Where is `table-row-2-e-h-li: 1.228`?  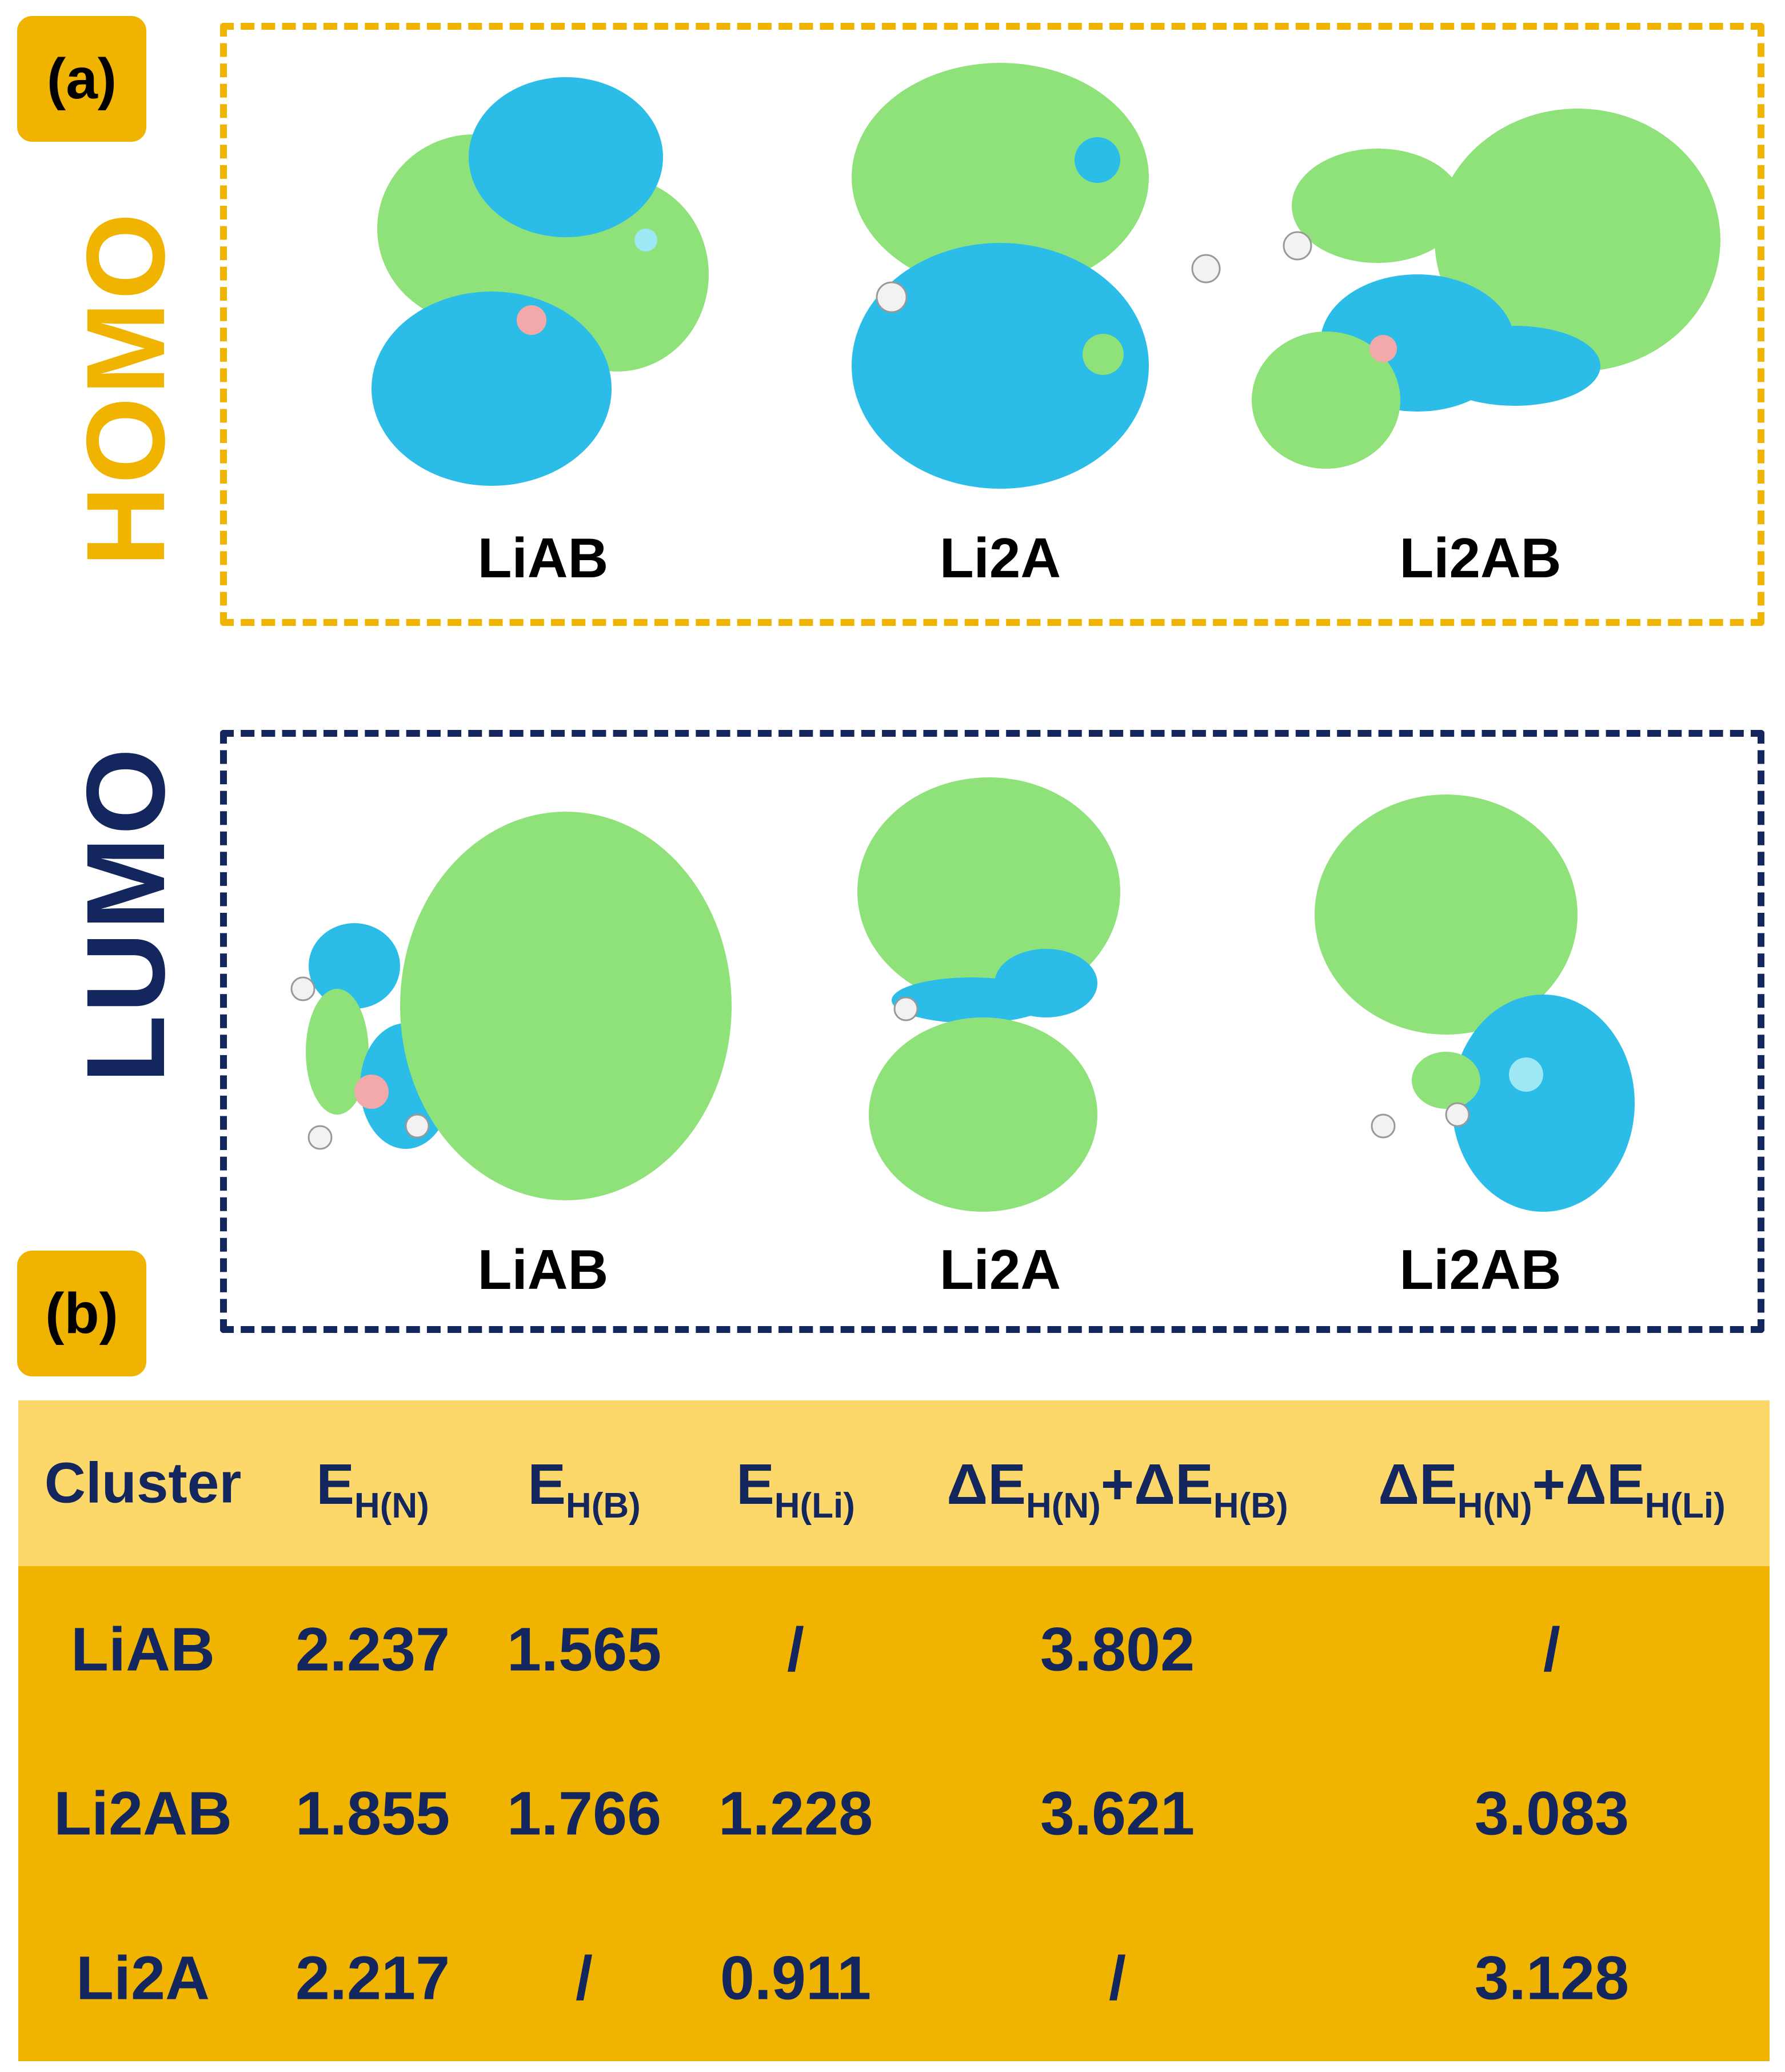 table-row-2-e-h-li: 1.228 is located at coordinates (795, 1813).